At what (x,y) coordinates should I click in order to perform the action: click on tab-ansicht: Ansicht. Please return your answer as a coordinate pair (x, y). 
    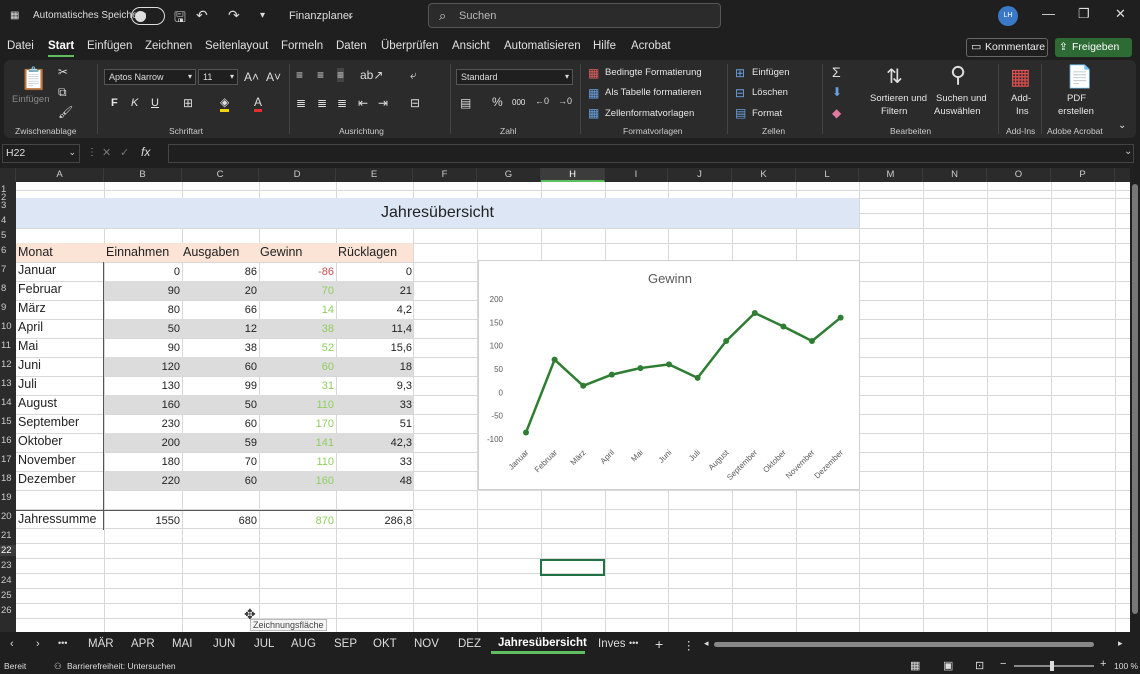
    Looking at the image, I should click on (471, 46).